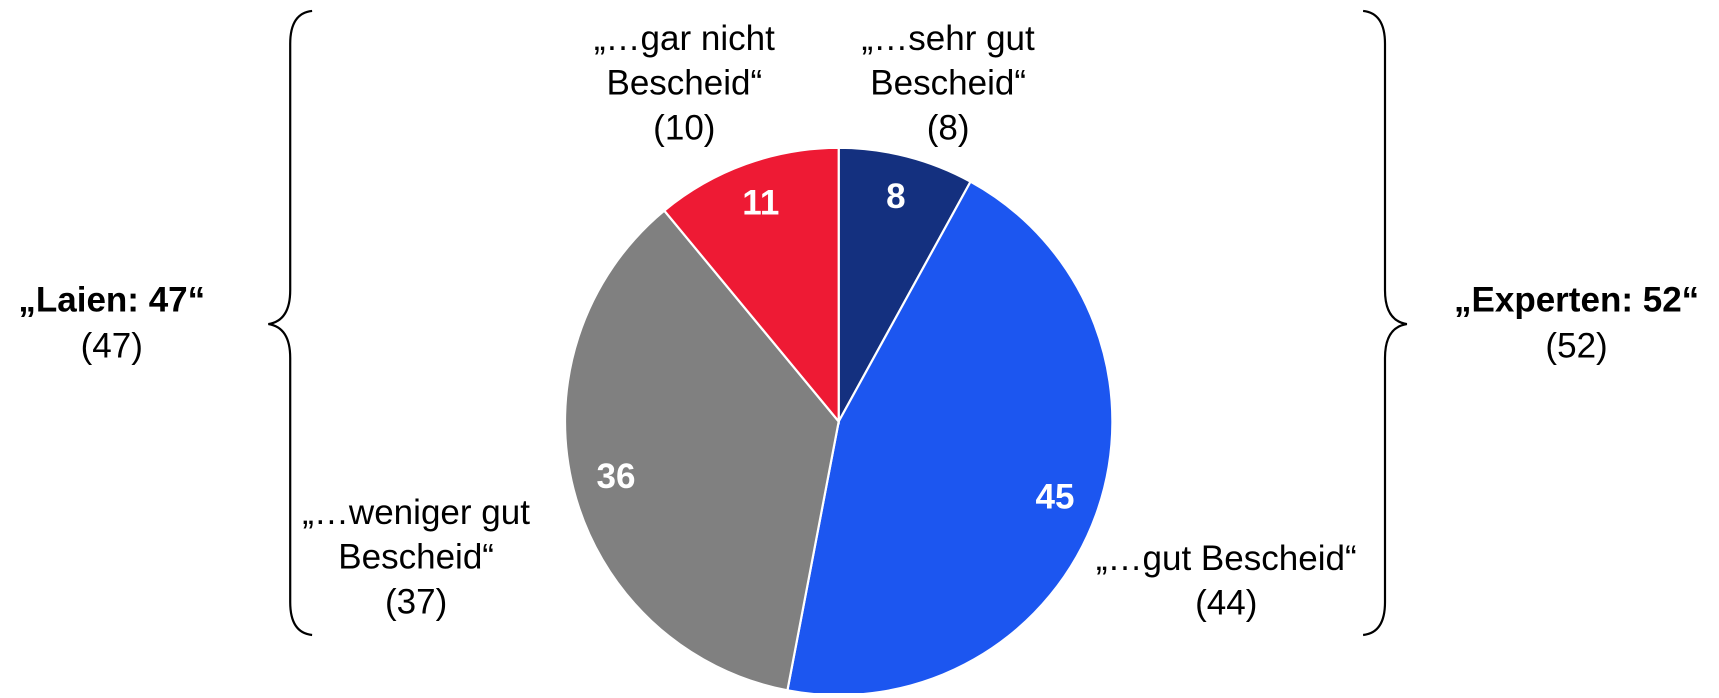 Image resolution: width=1719 pixels, height=698 pixels. I want to click on value-label: 36, so click(616, 476).